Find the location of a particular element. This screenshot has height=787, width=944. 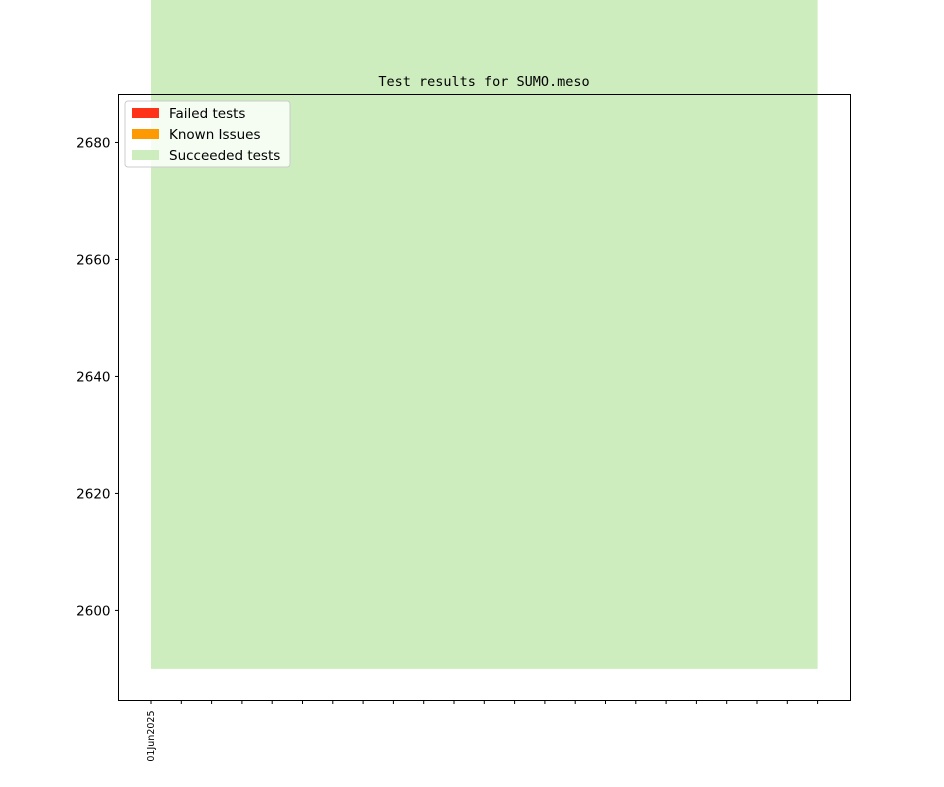

legend: Failed tests Known Issues Succeeded tests is located at coordinates (207, 134).